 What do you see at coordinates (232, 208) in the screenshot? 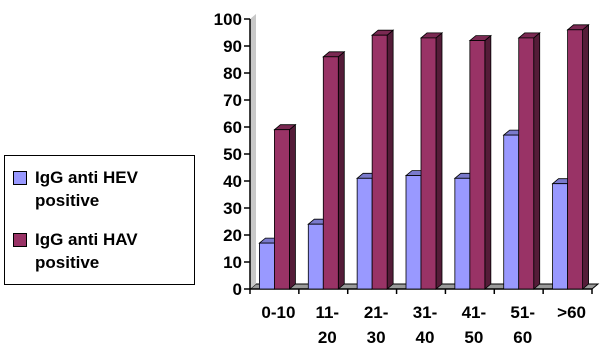
I see `y-tick-label: 30` at bounding box center [232, 208].